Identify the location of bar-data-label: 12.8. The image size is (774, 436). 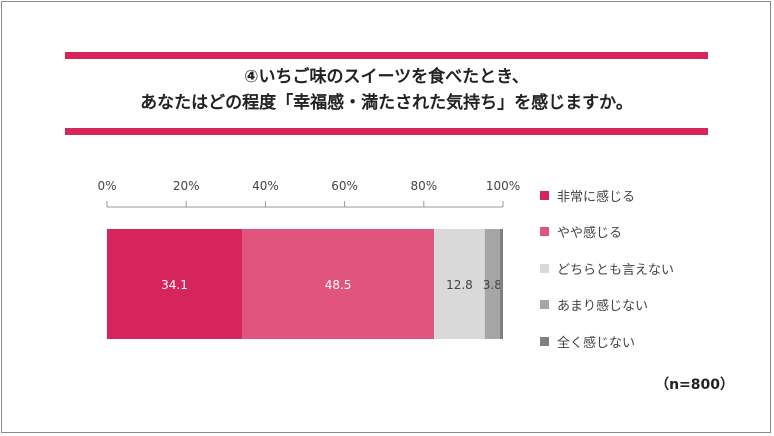
(459, 285).